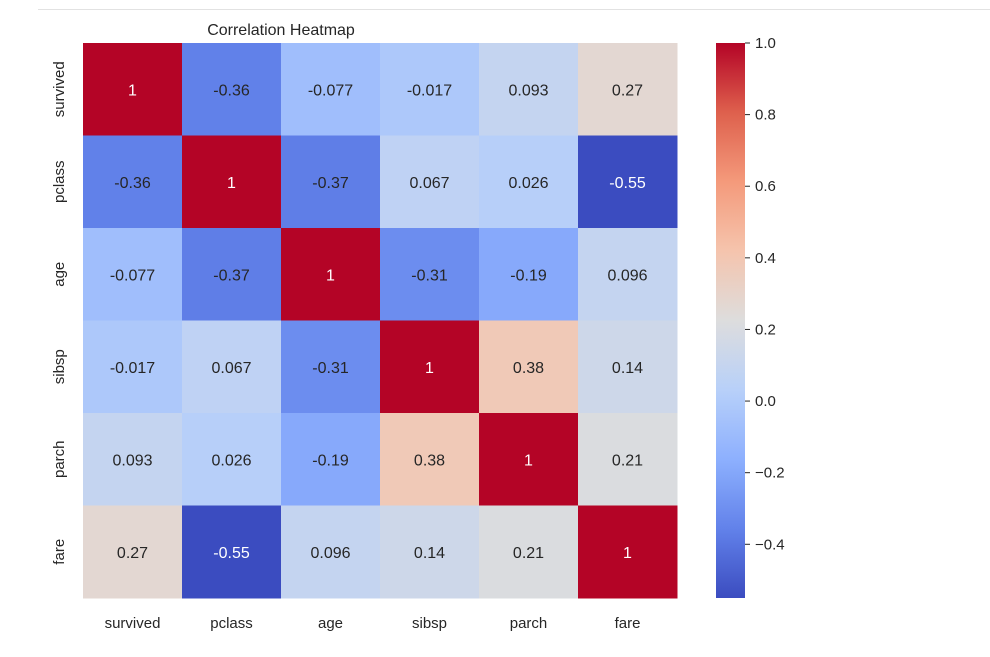  I want to click on heatmap-cell-pclass-parch, so click(529, 182).